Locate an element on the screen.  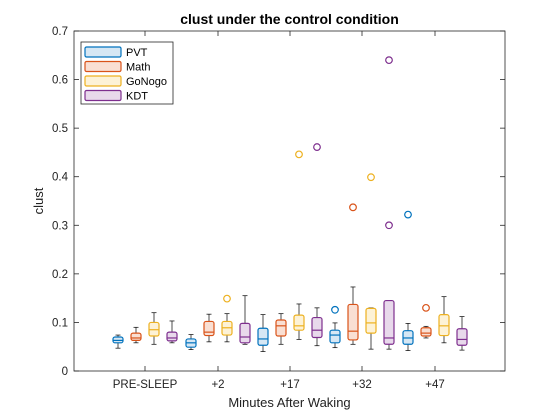
legend-swatch-gonogo is located at coordinates (103, 81).